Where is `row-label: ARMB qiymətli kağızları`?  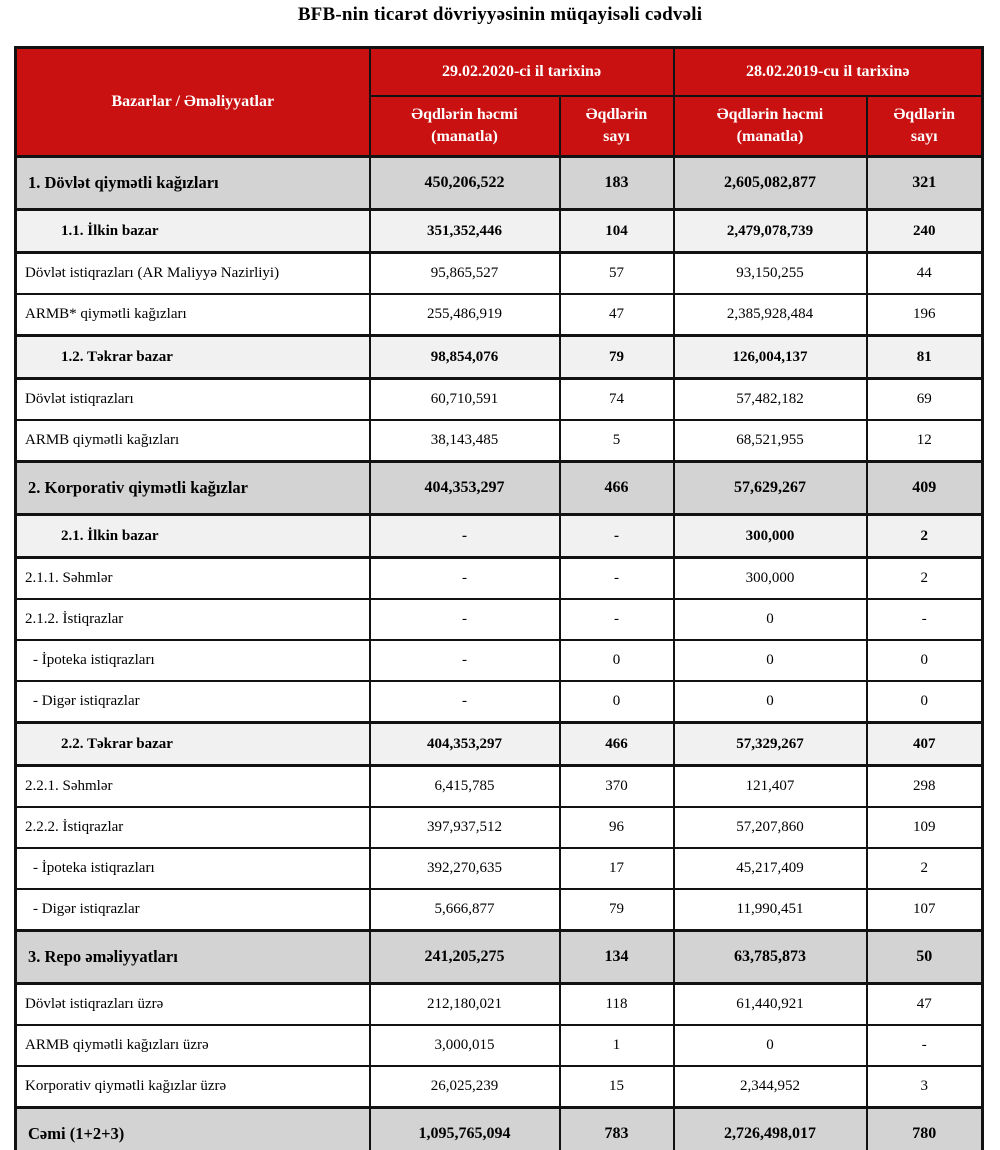
row-label: ARMB qiymətli kağızları is located at coordinates (192, 441).